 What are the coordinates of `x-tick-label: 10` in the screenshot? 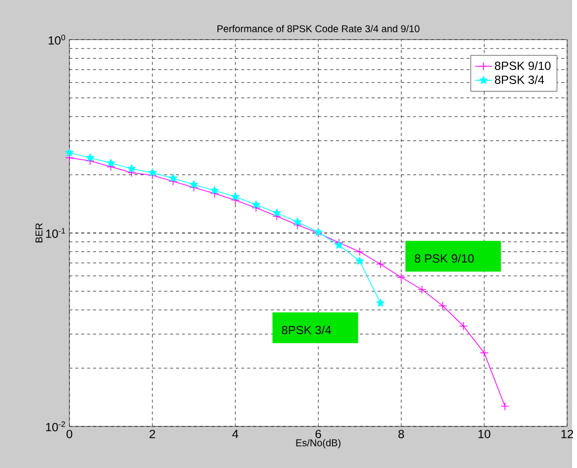 It's located at (484, 434).